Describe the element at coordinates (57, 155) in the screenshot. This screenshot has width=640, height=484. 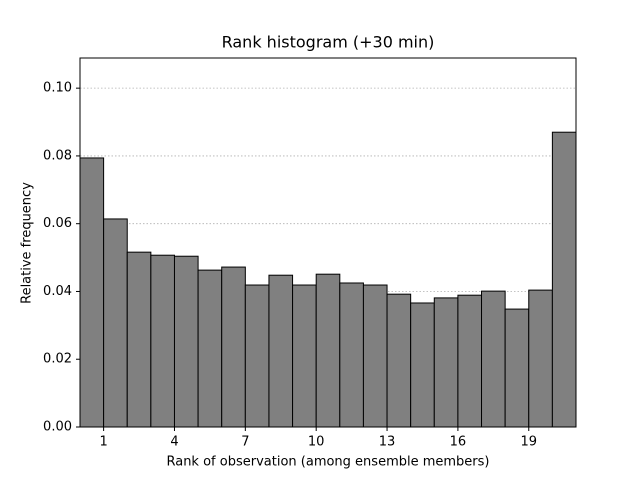
I see `y-tick-label: 0.08` at that location.